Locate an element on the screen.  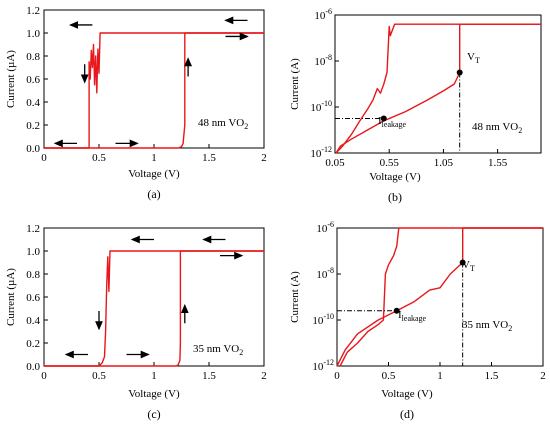
panel-caption: (d) is located at coordinates (407, 414).